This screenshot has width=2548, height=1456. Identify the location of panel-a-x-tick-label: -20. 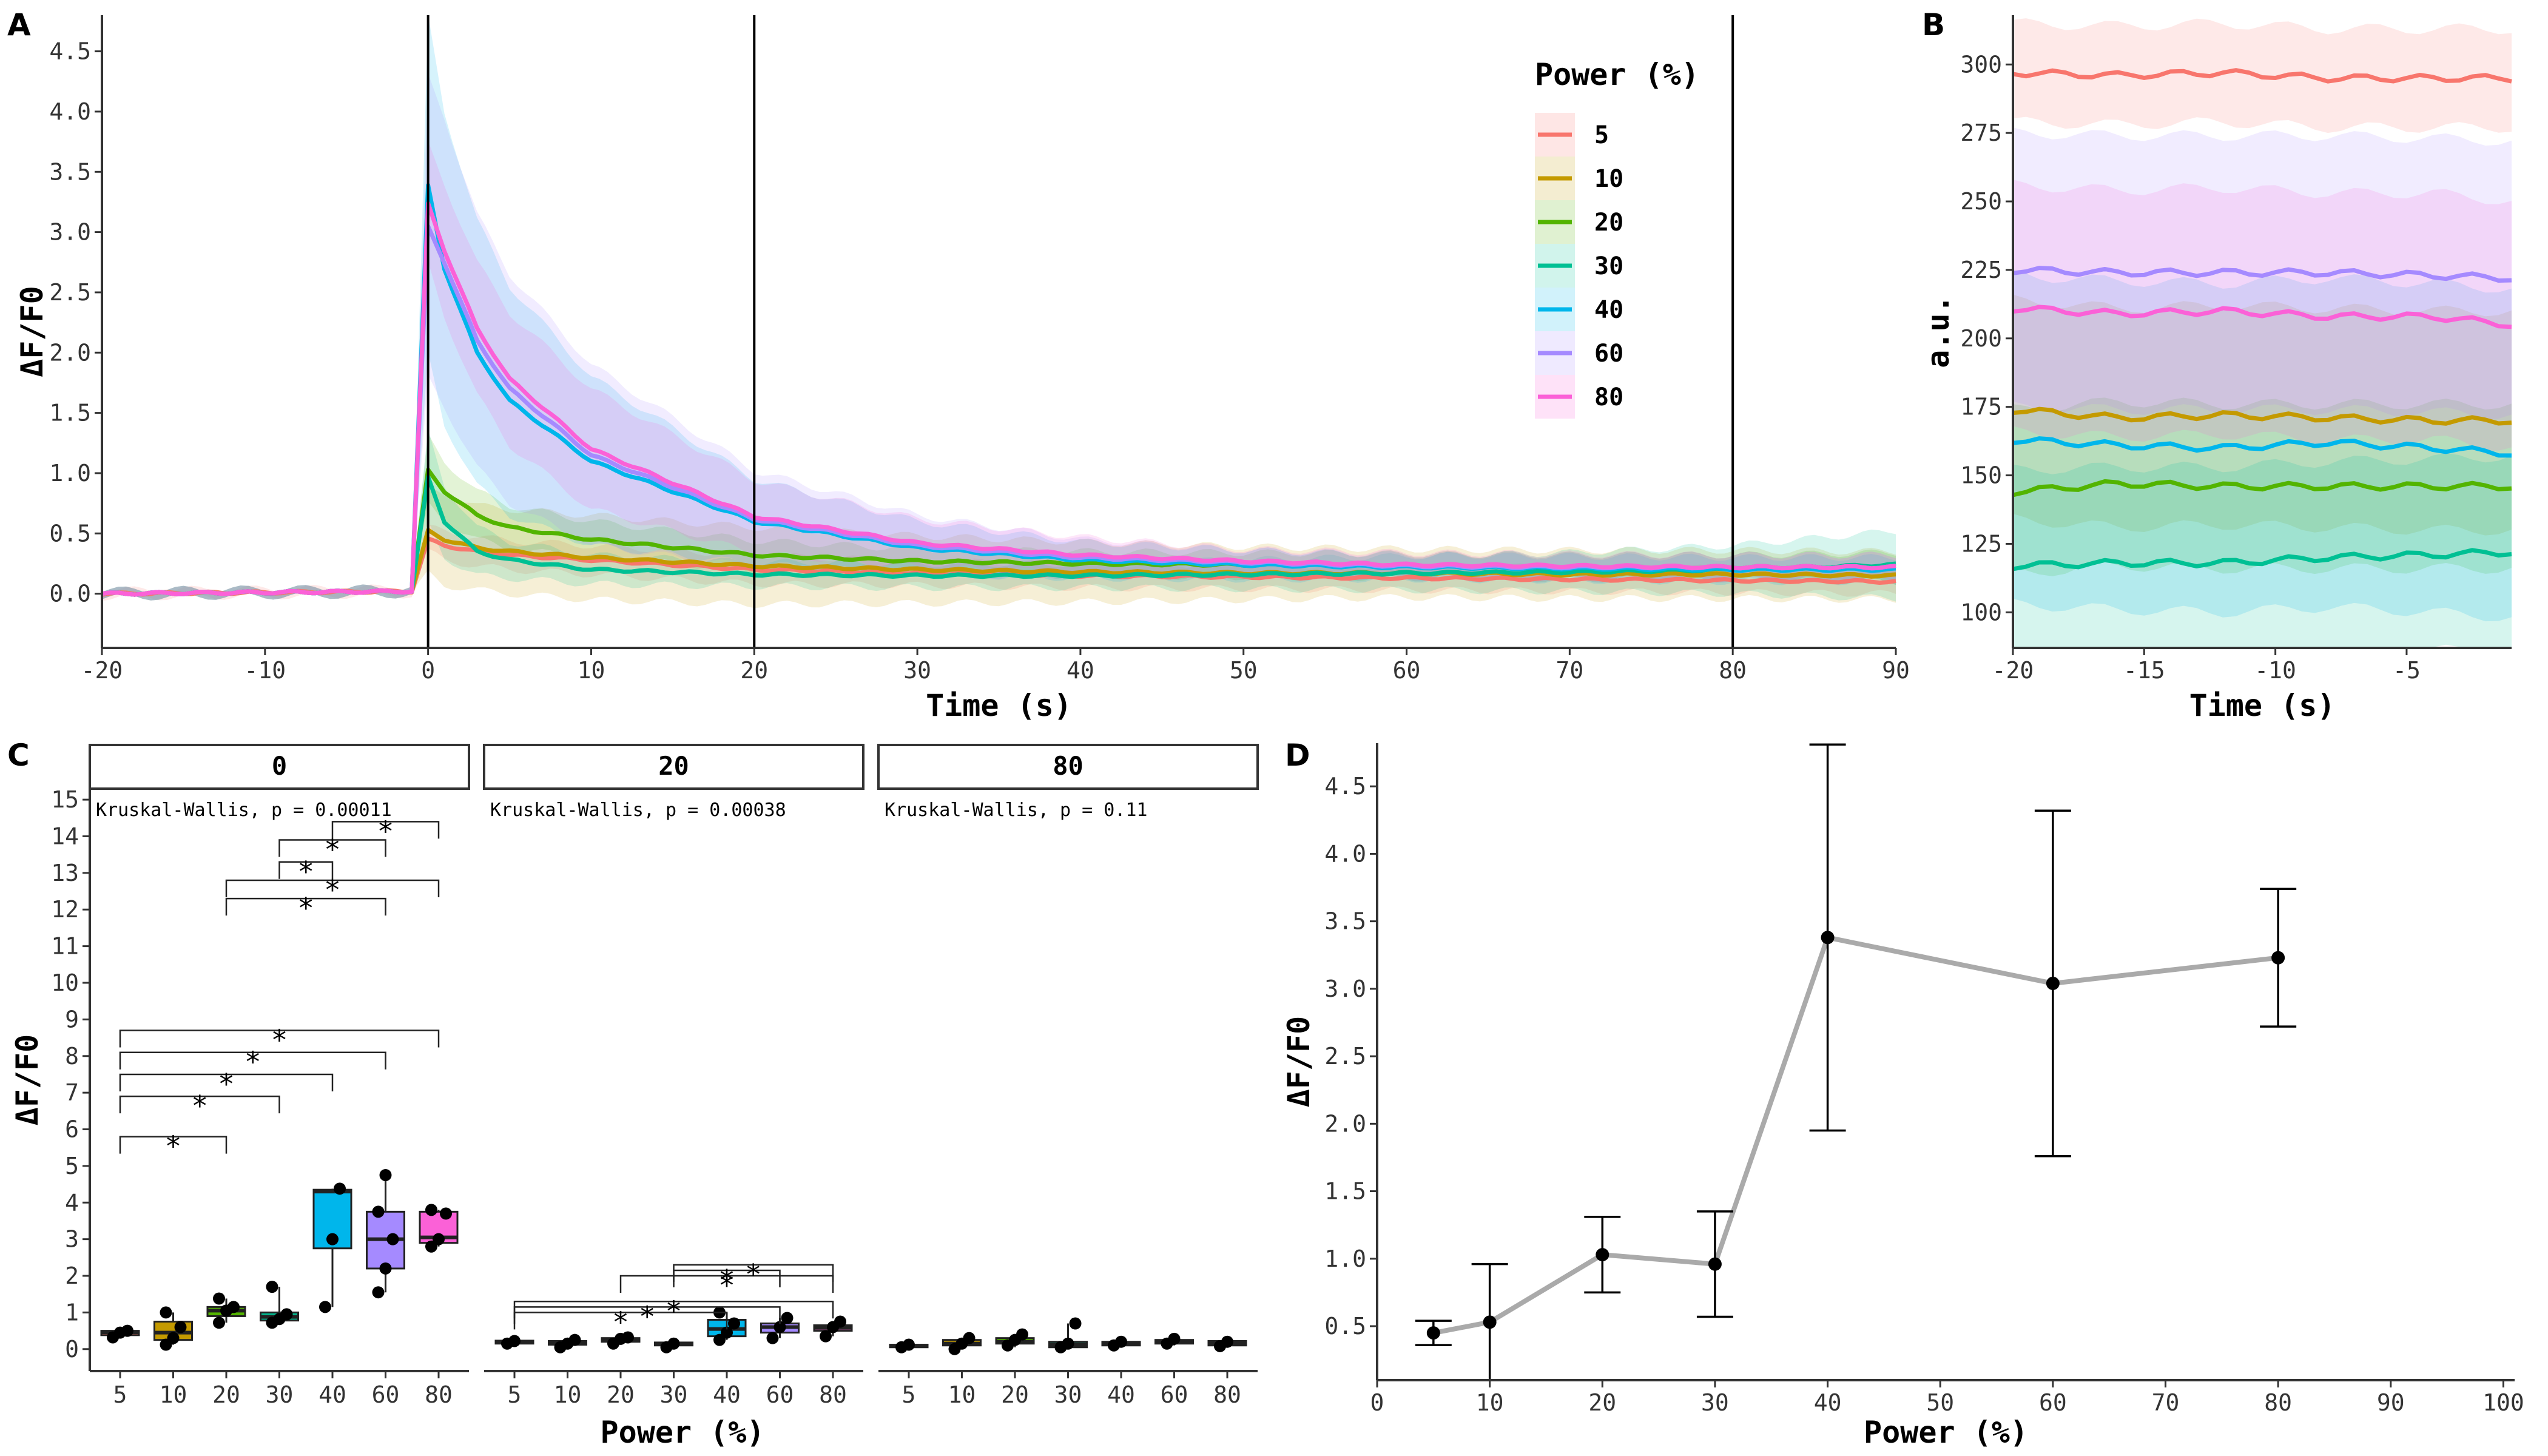
(102, 670).